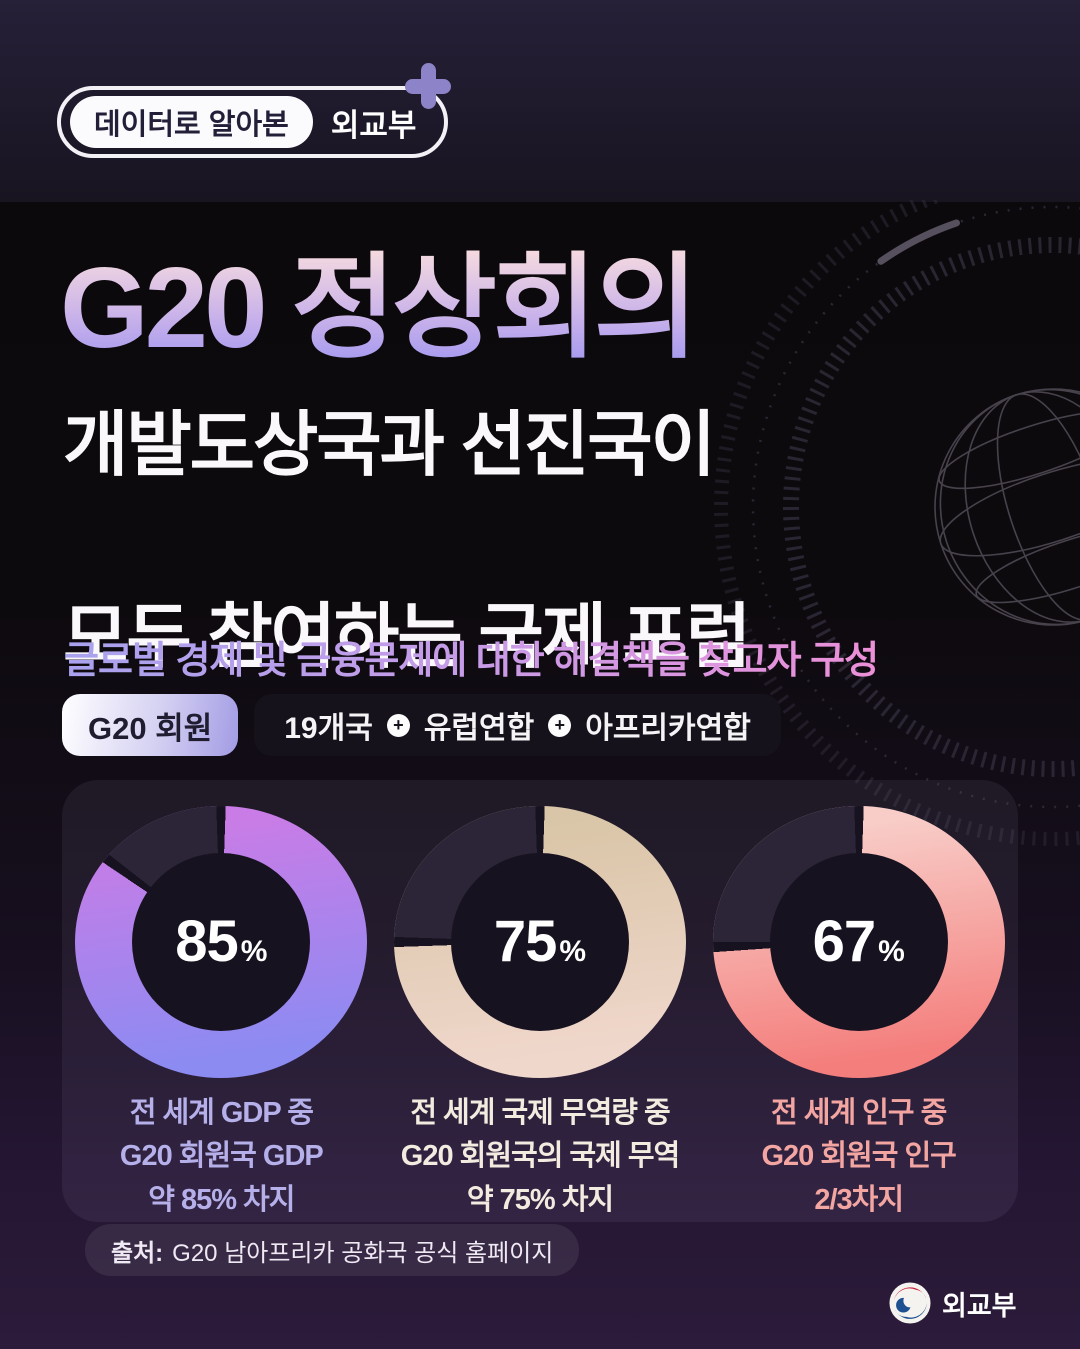  What do you see at coordinates (910, 1303) in the screenshot?
I see `korea-government-emblem-icon` at bounding box center [910, 1303].